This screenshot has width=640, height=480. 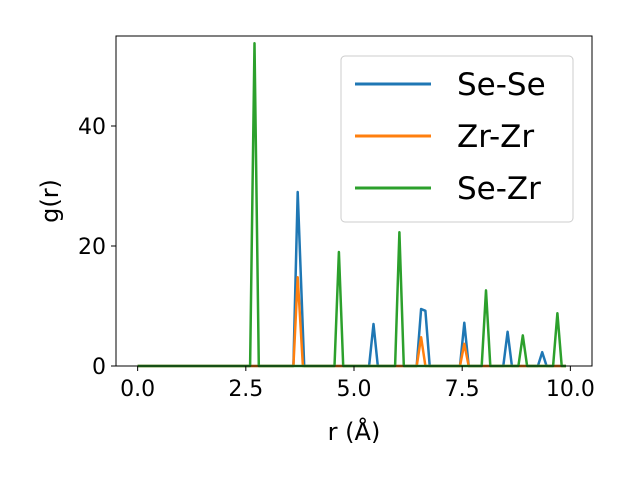 What do you see at coordinates (495, 137) in the screenshot?
I see `legend-label-zr-zr: Zr-Zr` at bounding box center [495, 137].